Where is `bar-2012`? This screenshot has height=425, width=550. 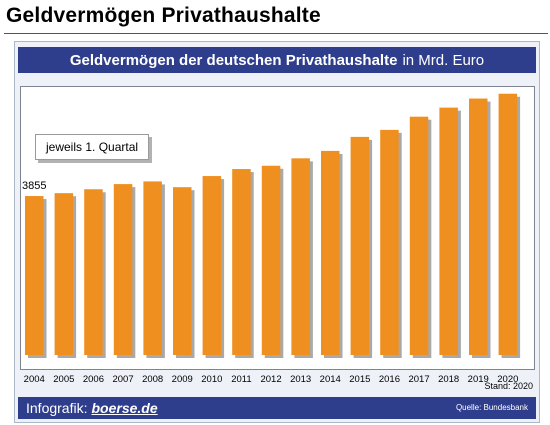
bar-2012 is located at coordinates (271, 260).